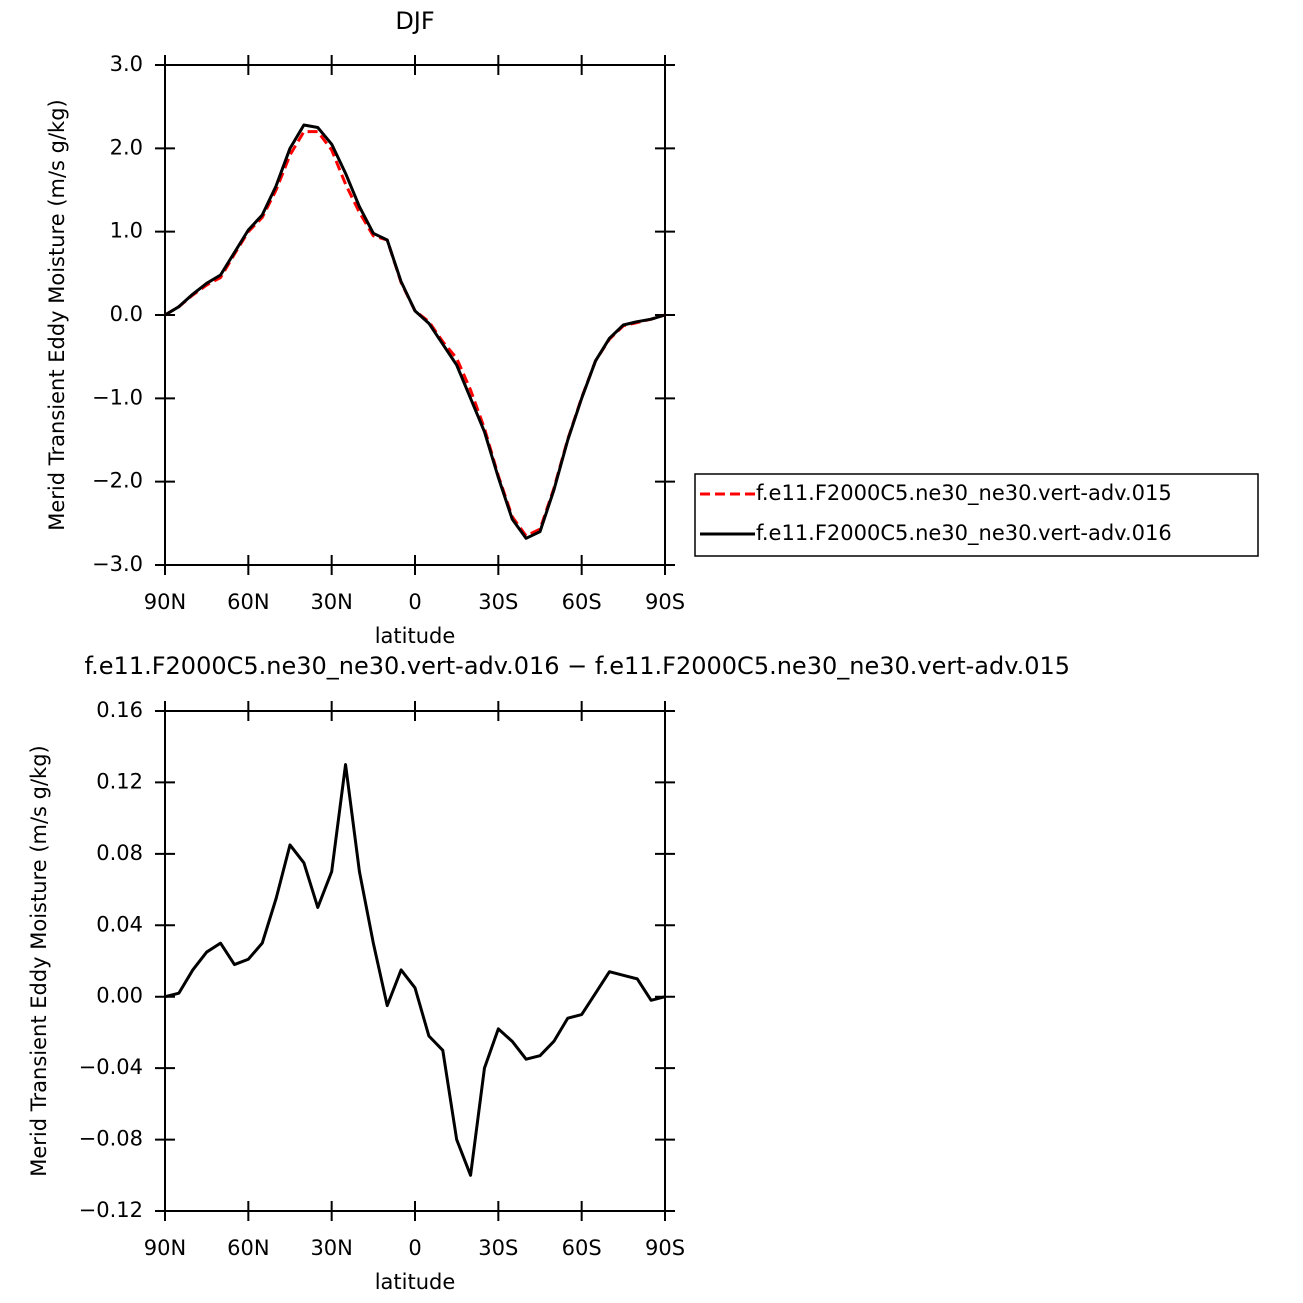 The width and height of the screenshot is (1303, 1303). What do you see at coordinates (119, 781) in the screenshot?
I see `y-tick-label: 0.12` at bounding box center [119, 781].